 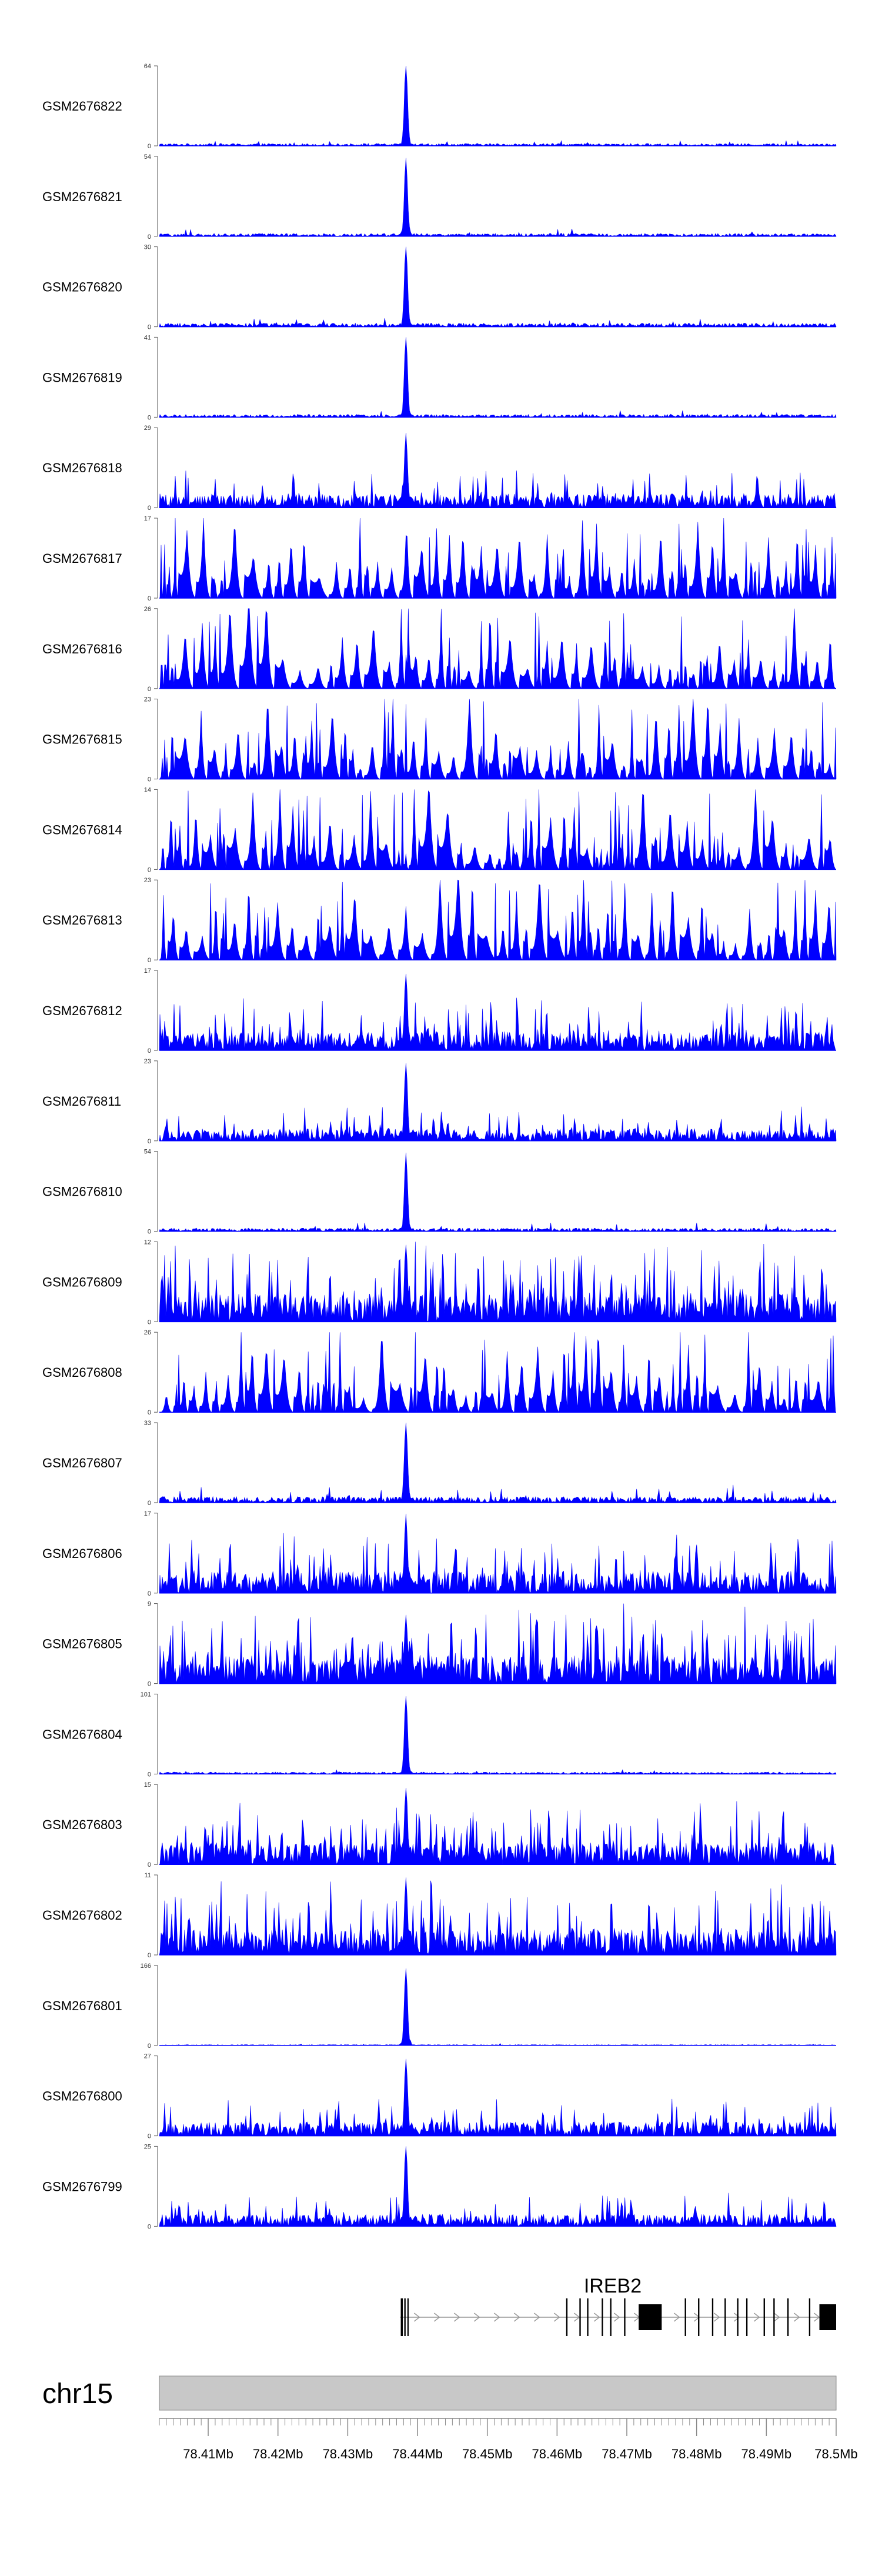 I want to click on gene-name: IREB2, so click(x=613, y=2286).